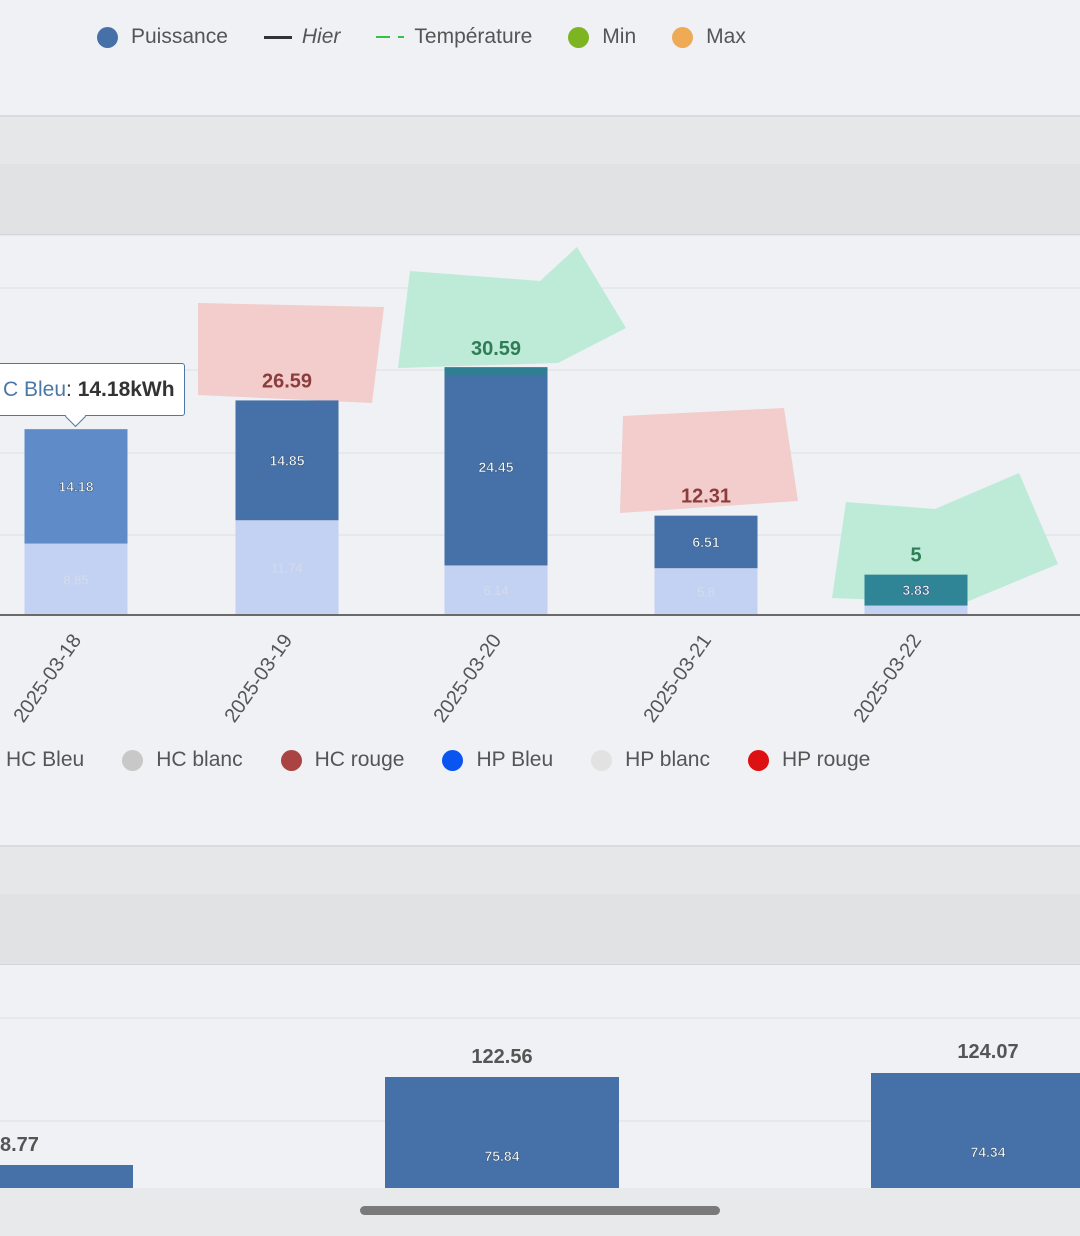 This screenshot has width=1080, height=1236. Describe the element at coordinates (19, 1145) in the screenshot. I see `bar-total-label: 8.77` at that location.